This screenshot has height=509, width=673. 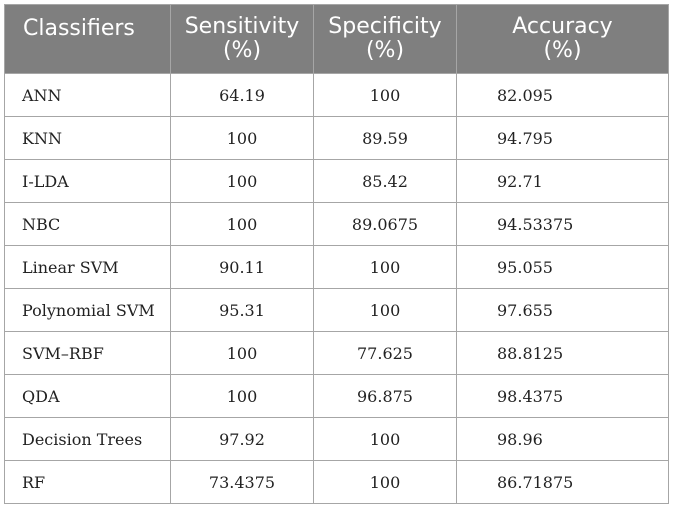 I want to click on header-accuracy-unit: (%), so click(x=562, y=50).